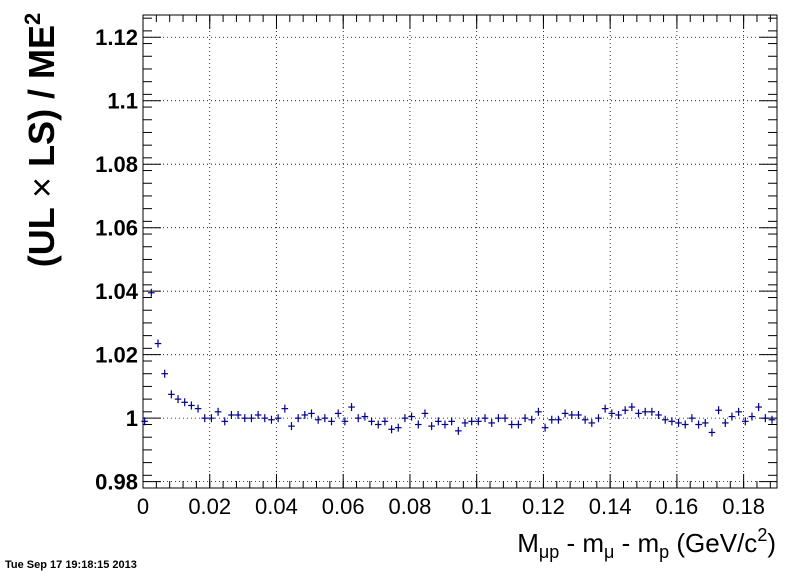 The height and width of the screenshot is (574, 796). Describe the element at coordinates (117, 291) in the screenshot. I see `y-tick-label: 1.04` at that location.